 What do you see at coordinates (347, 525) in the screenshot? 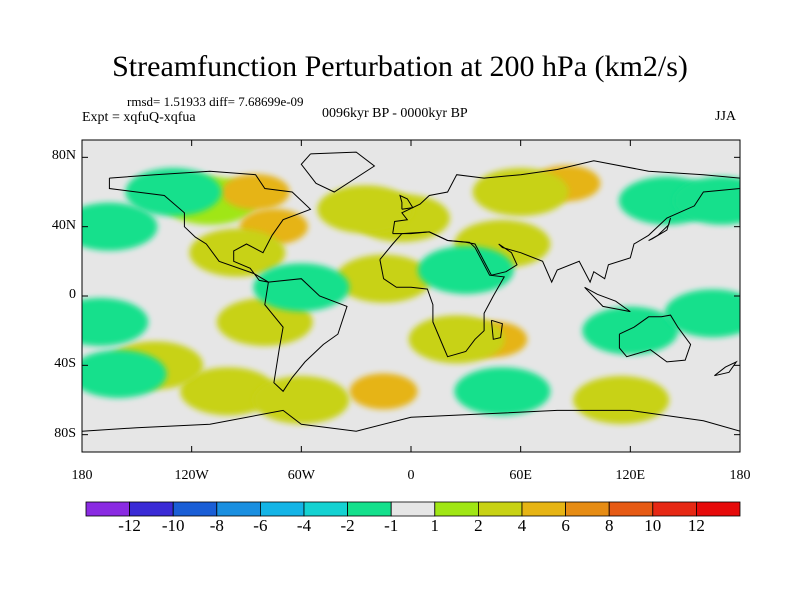
I see `colorbar-label: -2` at bounding box center [347, 525].